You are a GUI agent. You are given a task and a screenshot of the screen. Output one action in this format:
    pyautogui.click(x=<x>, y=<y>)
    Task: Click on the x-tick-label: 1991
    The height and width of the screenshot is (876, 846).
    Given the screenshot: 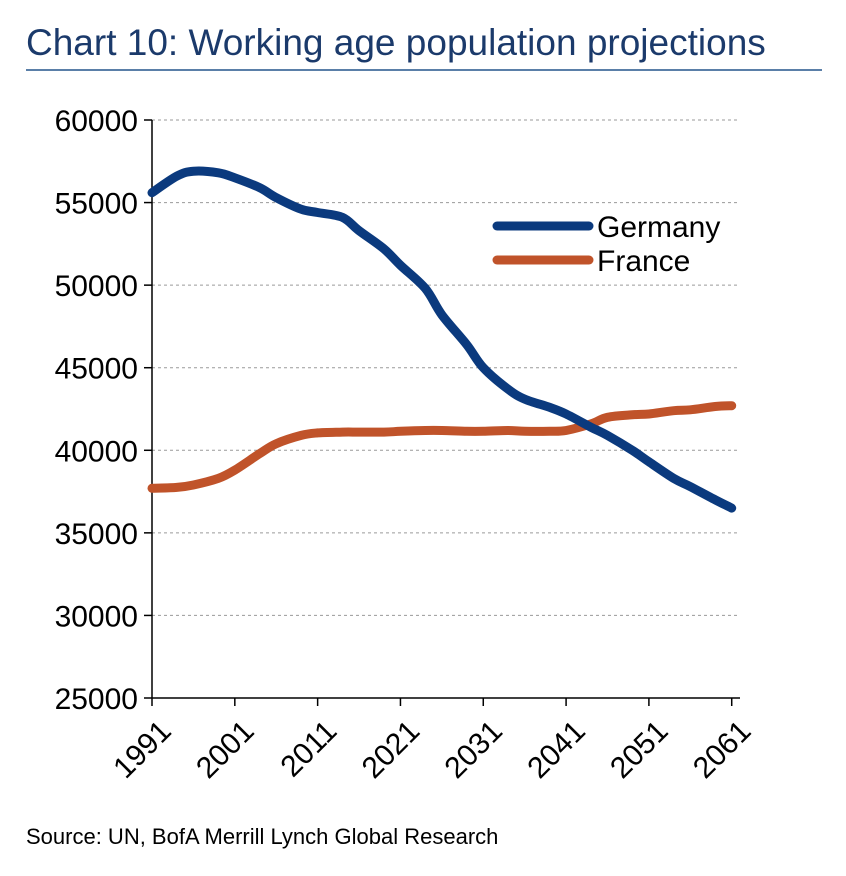 What is the action you would take?
    pyautogui.click(x=142, y=749)
    